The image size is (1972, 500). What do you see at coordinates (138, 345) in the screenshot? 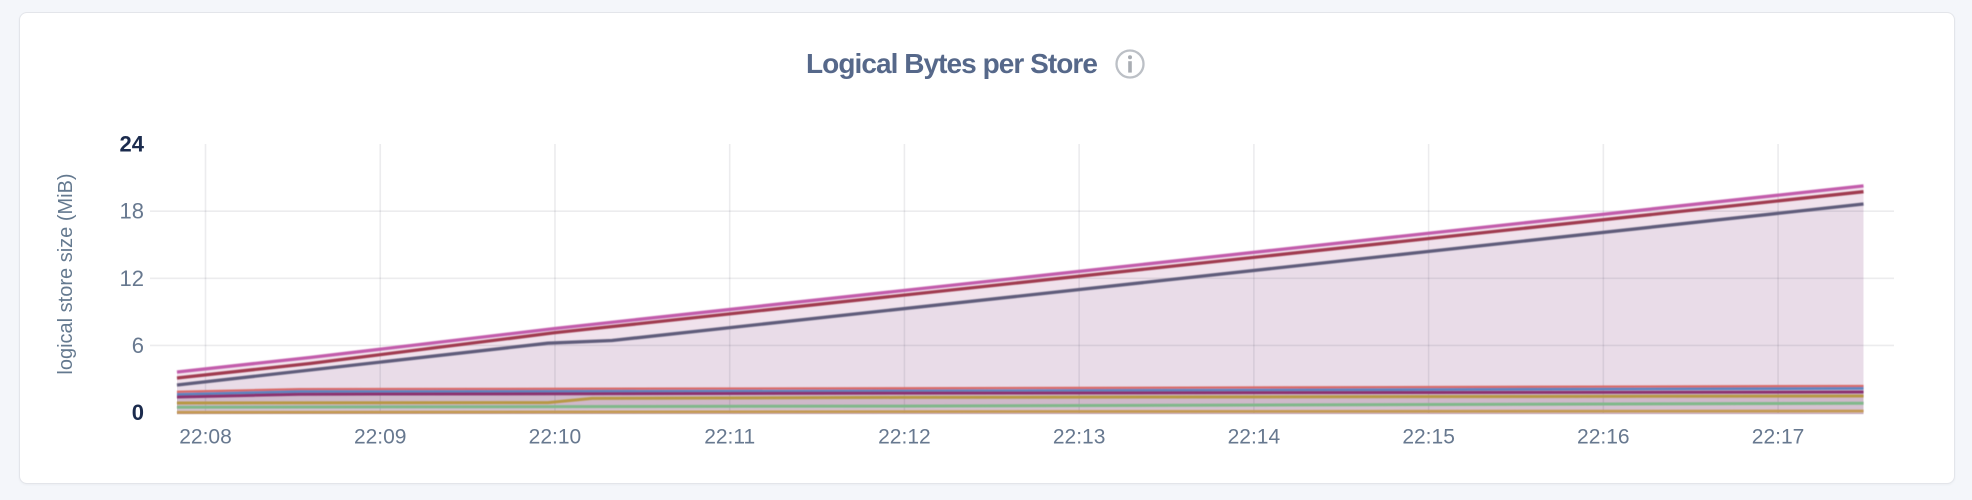
I see `svg-text: 6` at bounding box center [138, 345].